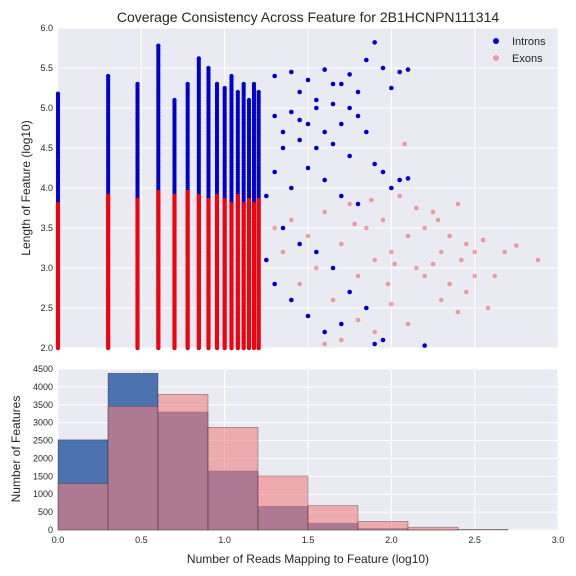 The image size is (576, 576). I want to click on legend-introns-label: Introns, so click(529, 42).